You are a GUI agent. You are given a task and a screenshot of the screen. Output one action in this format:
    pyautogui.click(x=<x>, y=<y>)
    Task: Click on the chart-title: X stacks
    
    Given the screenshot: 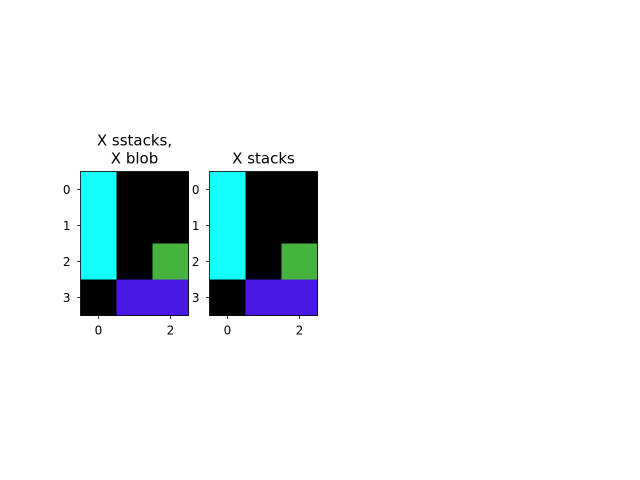 What is the action you would take?
    pyautogui.click(x=263, y=159)
    